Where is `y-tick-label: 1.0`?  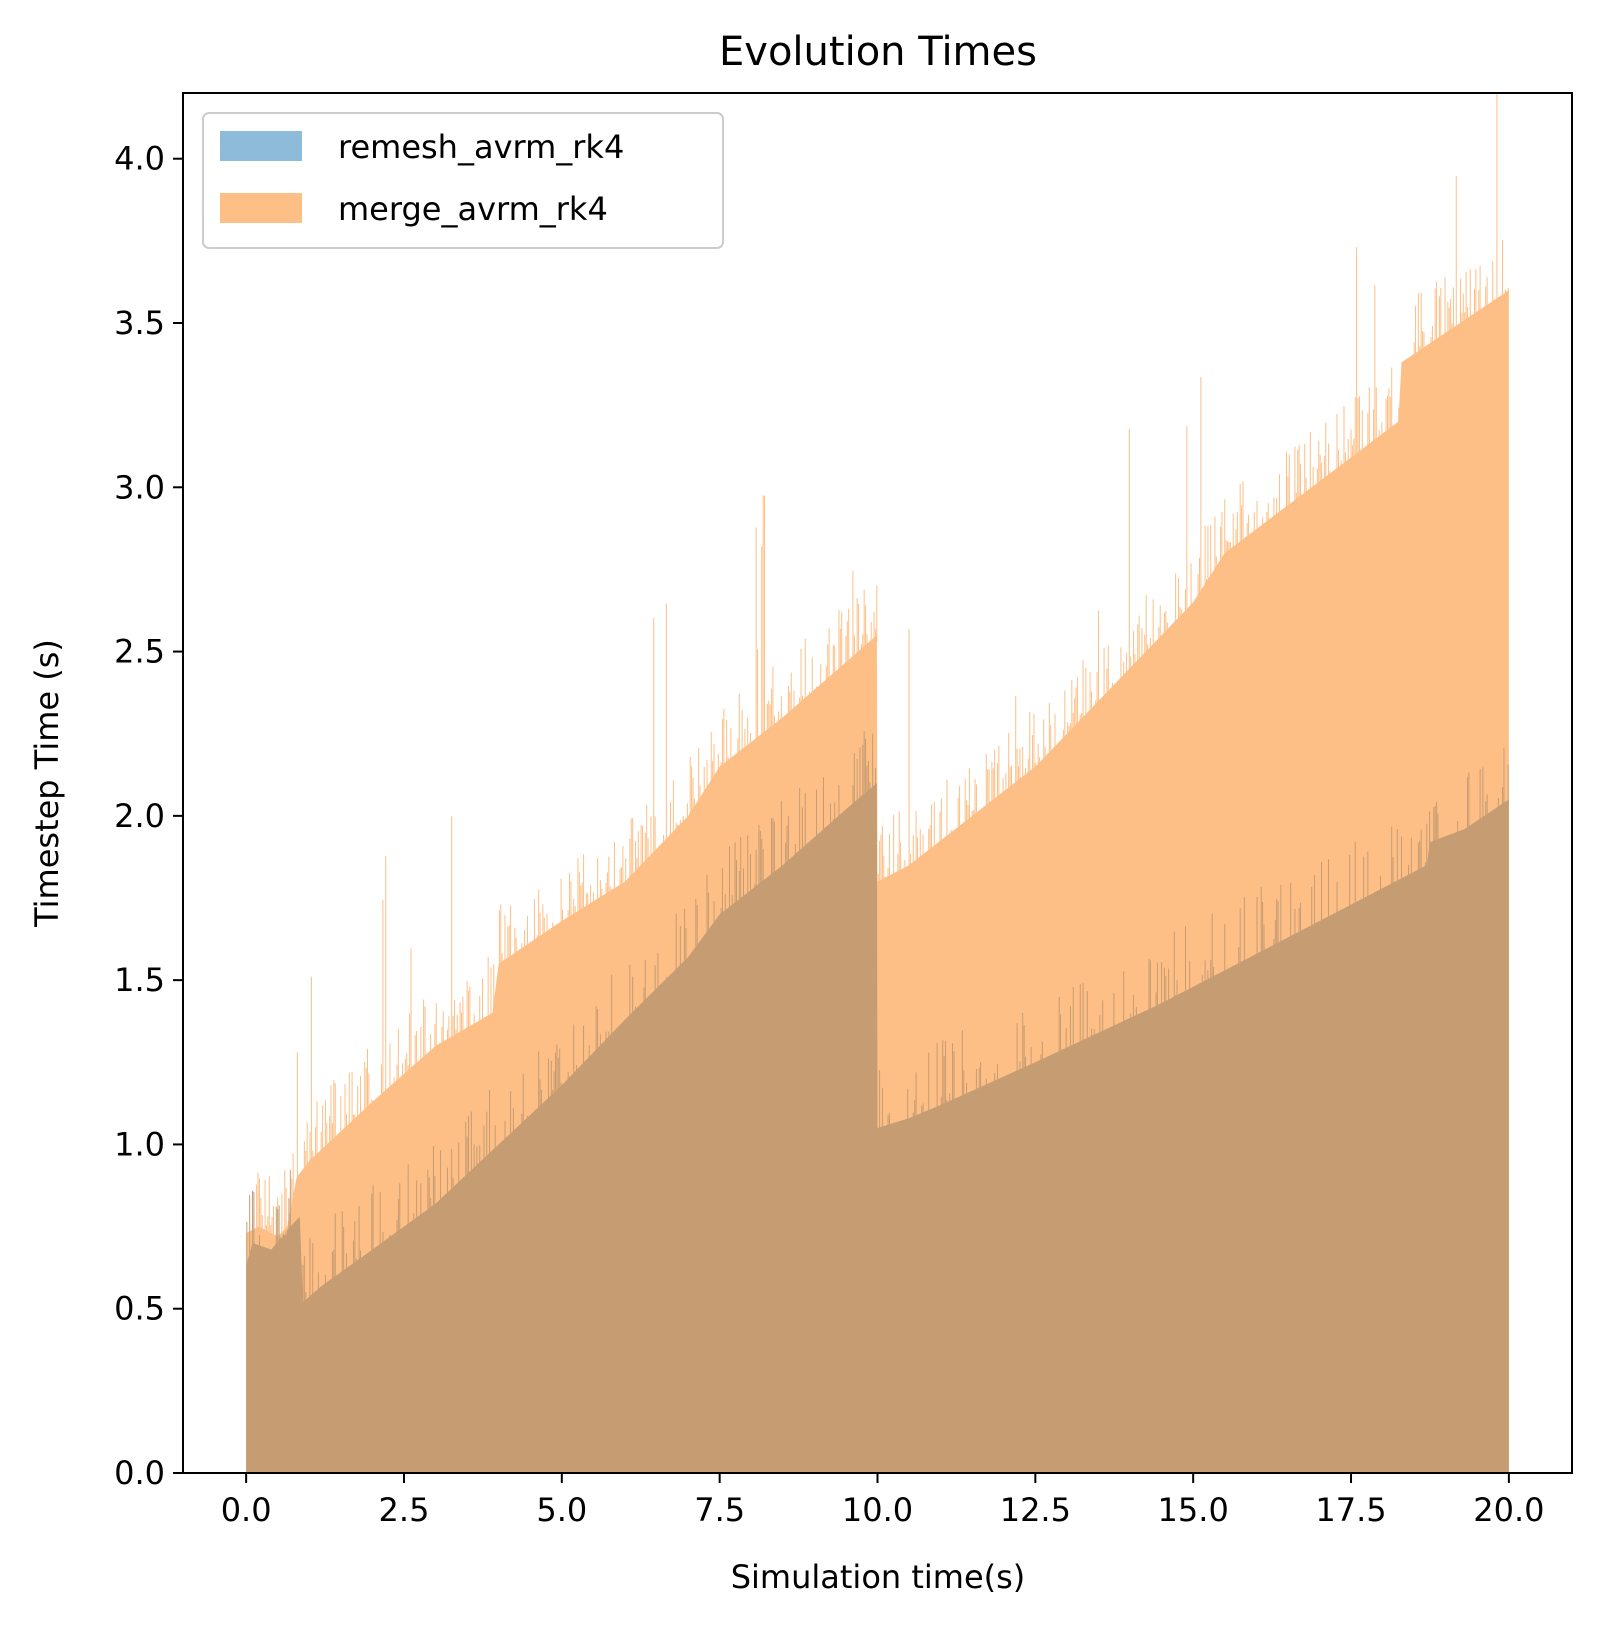 y-tick-label: 1.0 is located at coordinates (139, 1144).